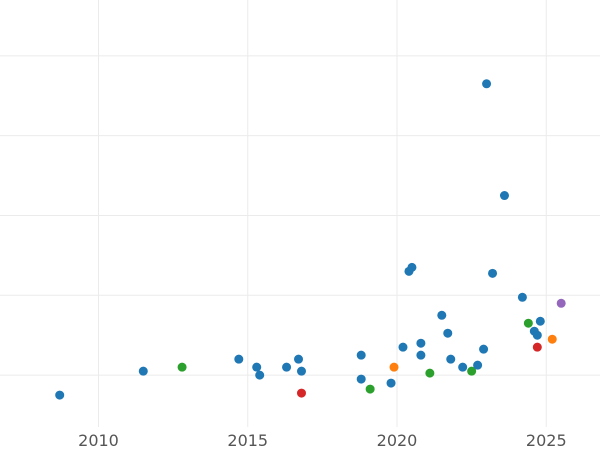 The image size is (600, 450). I want to click on x-tick-labels: 2010 2015 2020 2025, so click(322, 440).